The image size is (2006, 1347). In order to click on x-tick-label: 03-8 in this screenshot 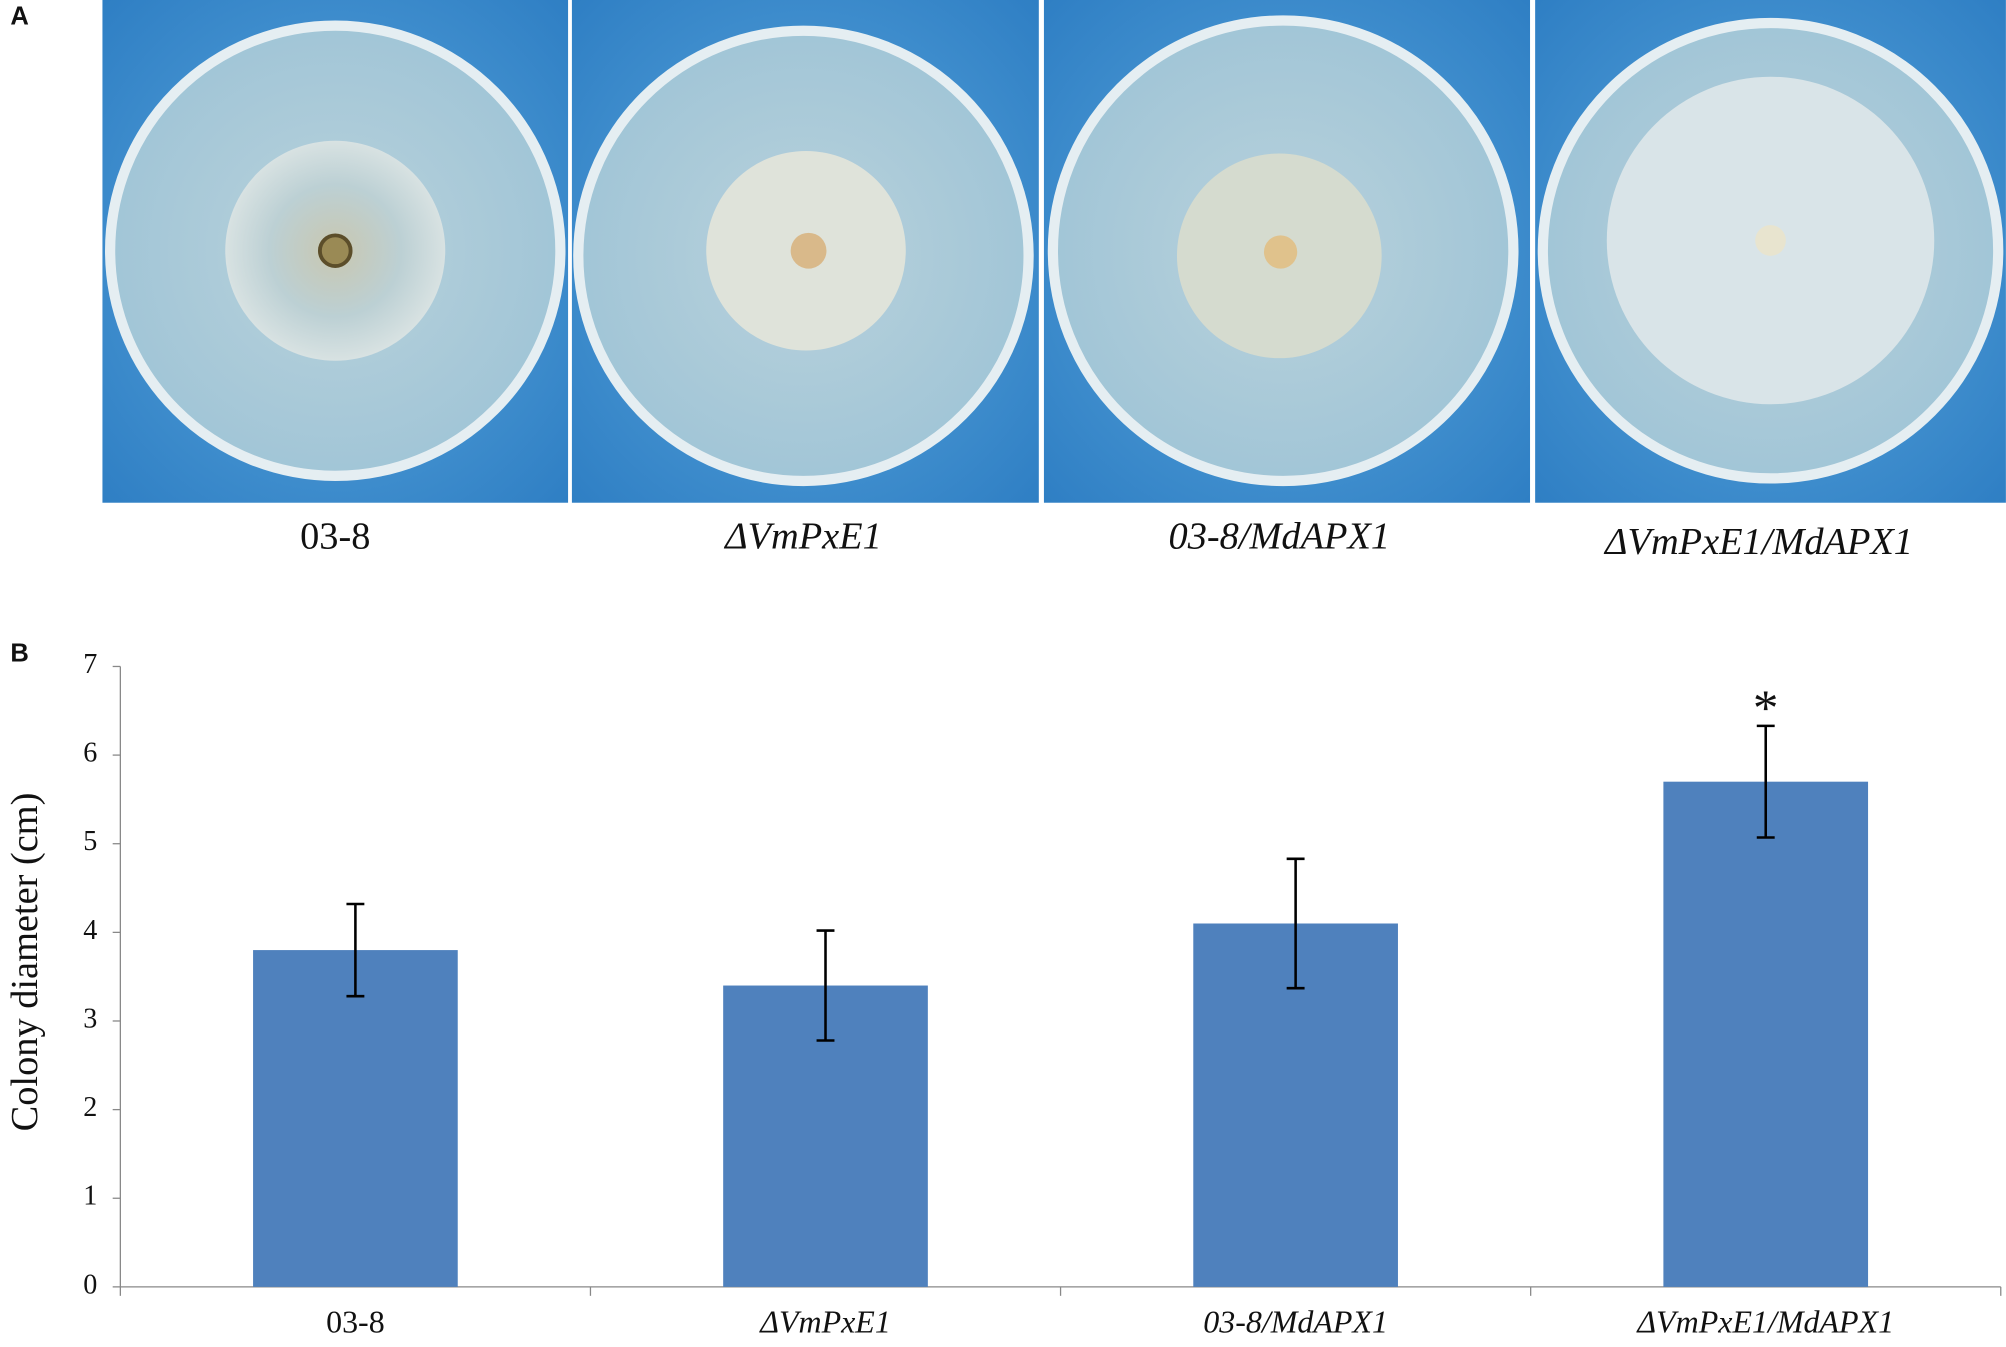, I will do `click(355, 1322)`.